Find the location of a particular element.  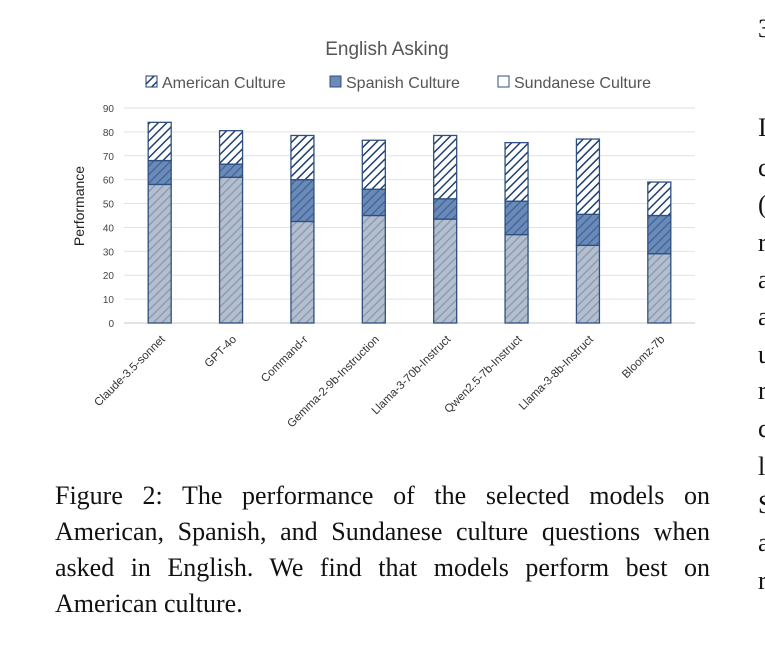

bar-american-qwen2-5-7b-instruct is located at coordinates (516, 171).